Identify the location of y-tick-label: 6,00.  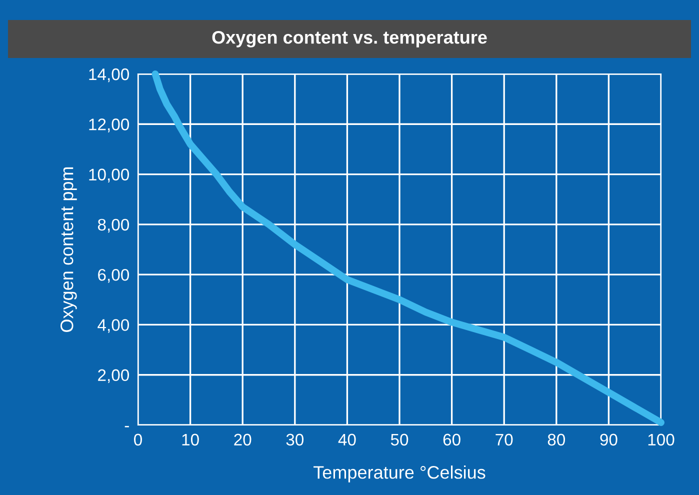
(114, 275).